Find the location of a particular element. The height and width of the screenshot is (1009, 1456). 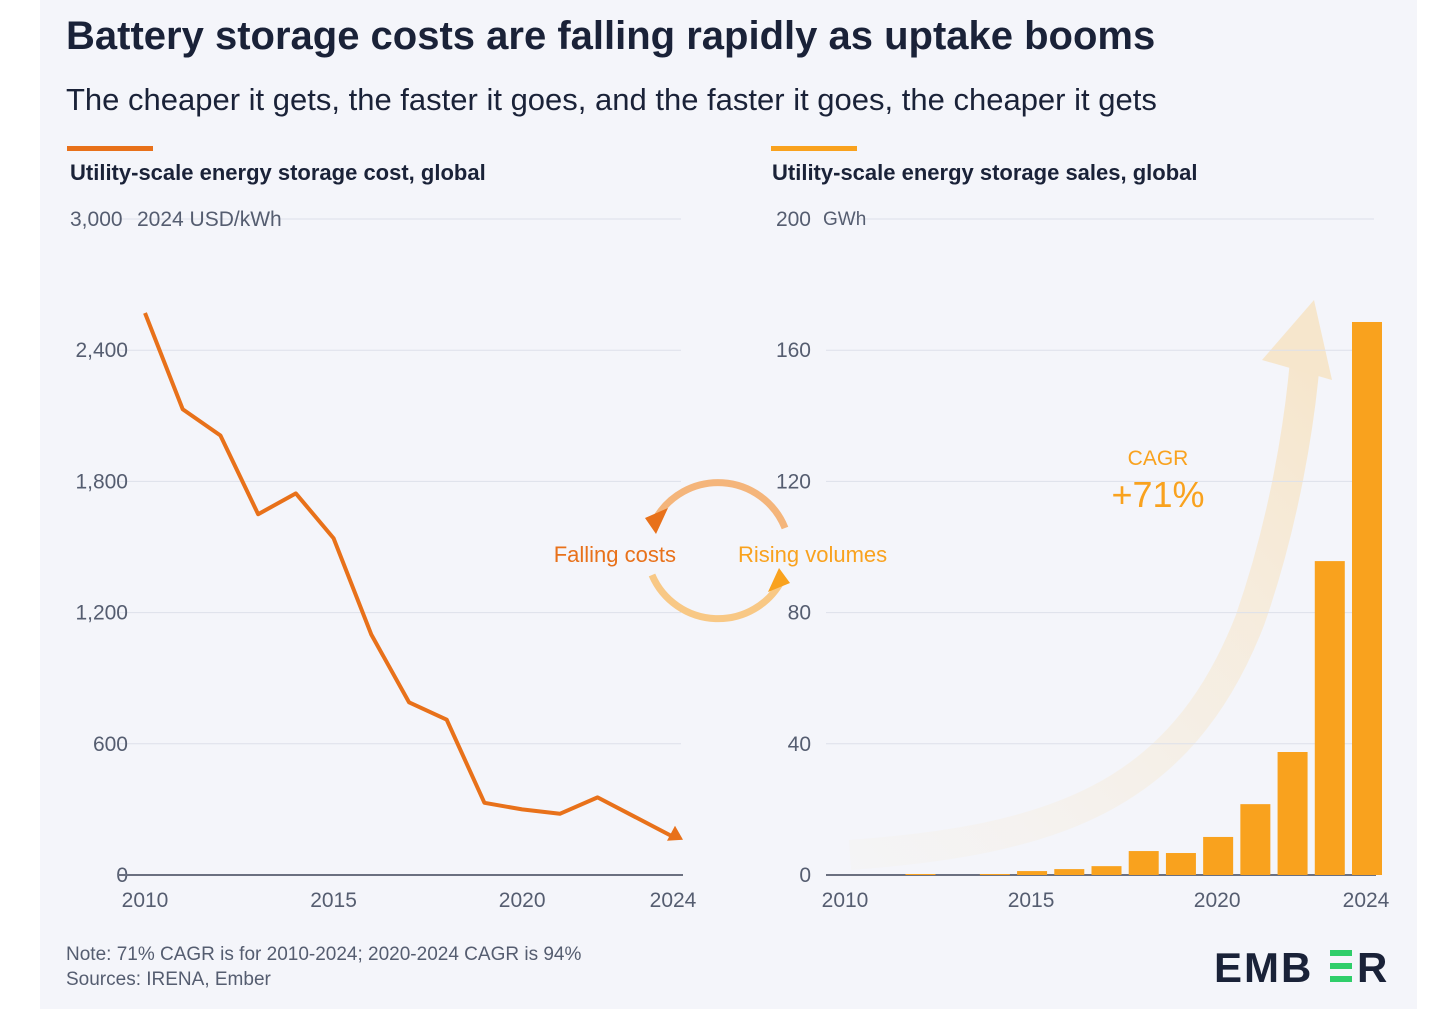

y-axis-unit: 2024 USD/kWh is located at coordinates (209, 219).